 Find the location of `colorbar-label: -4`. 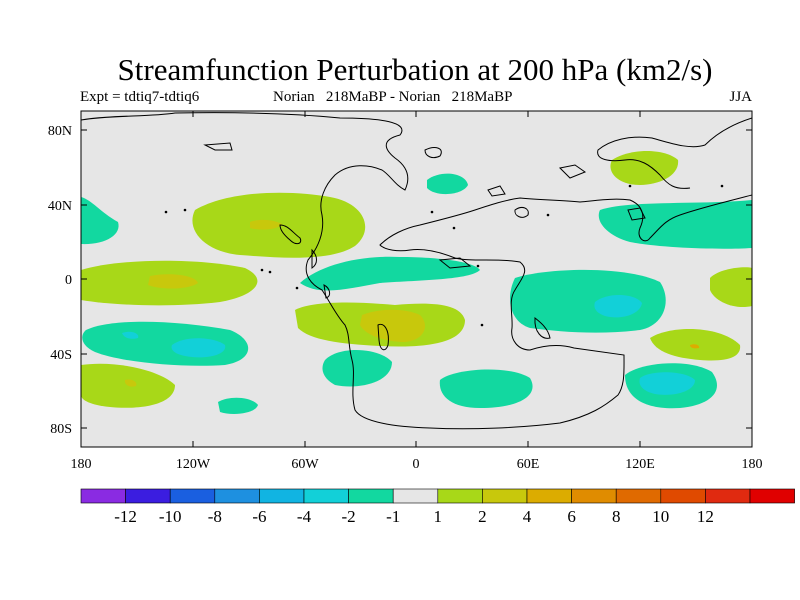

colorbar-label: -4 is located at coordinates (304, 516).